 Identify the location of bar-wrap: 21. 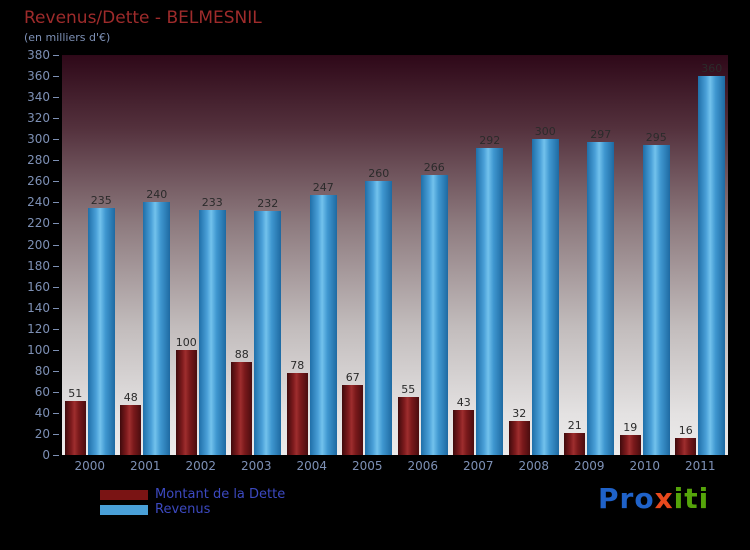
(575, 437).